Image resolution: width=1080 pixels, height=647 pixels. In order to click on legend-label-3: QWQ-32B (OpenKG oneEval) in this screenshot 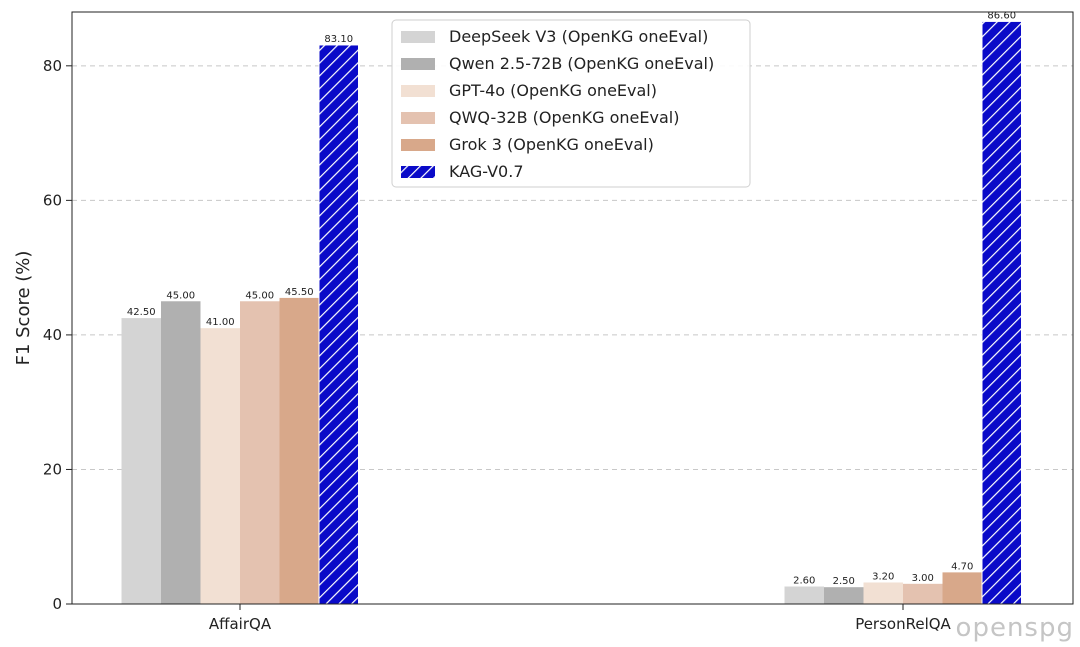, I will do `click(564, 117)`.